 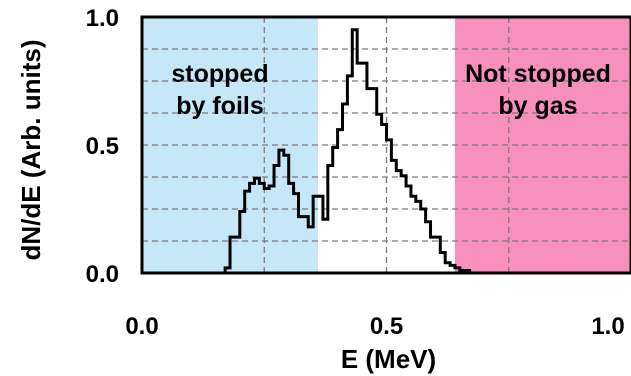 I want to click on y-tick-label: 1.0, so click(x=102, y=18).